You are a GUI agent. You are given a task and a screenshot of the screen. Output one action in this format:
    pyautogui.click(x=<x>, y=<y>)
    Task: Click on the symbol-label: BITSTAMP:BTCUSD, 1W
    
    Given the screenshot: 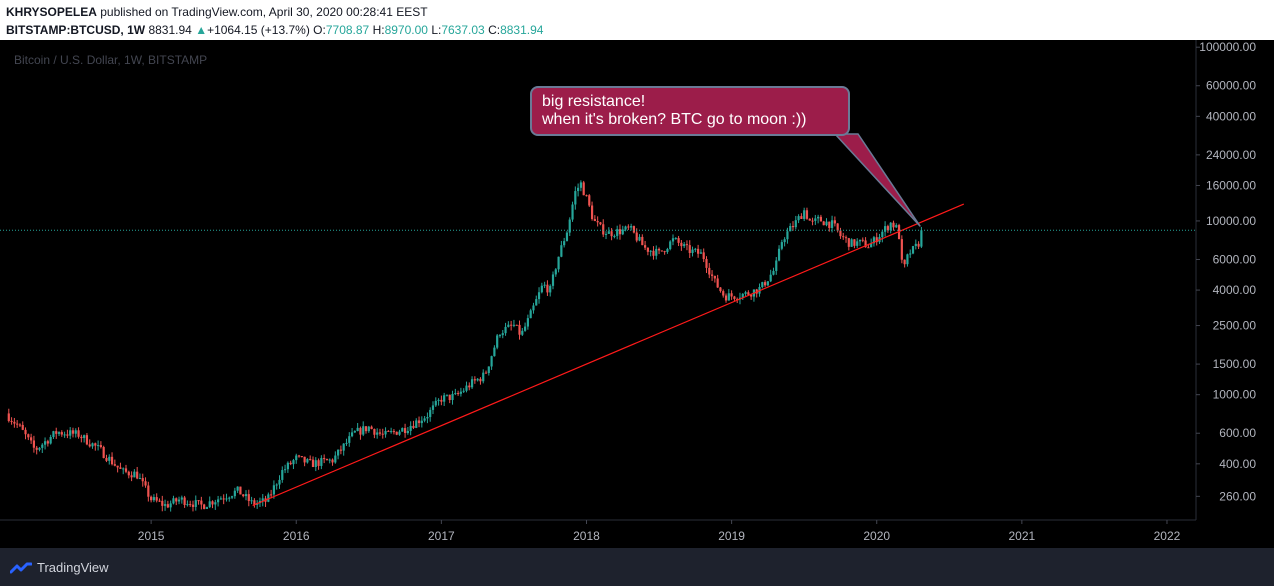 What is the action you would take?
    pyautogui.click(x=76, y=30)
    